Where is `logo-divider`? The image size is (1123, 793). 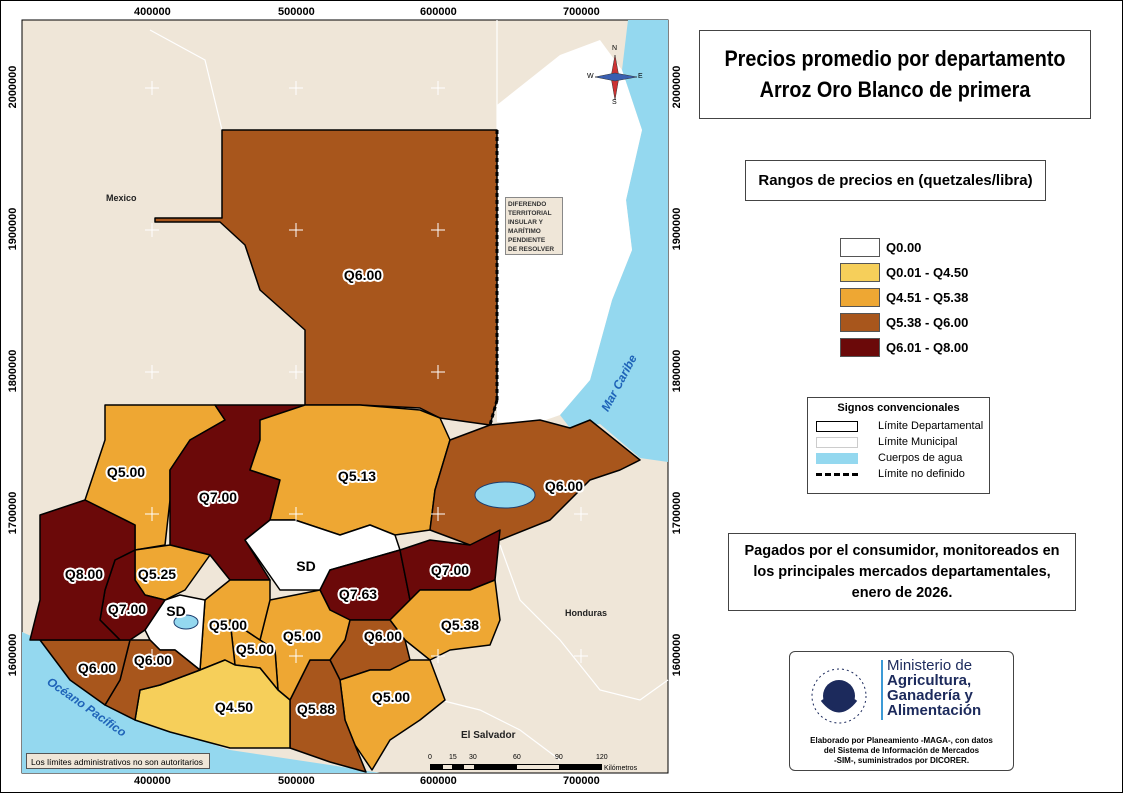
logo-divider is located at coordinates (882, 690).